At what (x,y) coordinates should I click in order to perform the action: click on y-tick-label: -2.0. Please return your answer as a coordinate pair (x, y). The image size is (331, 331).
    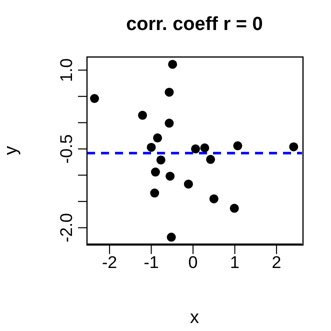
    Looking at the image, I should click on (66, 227).